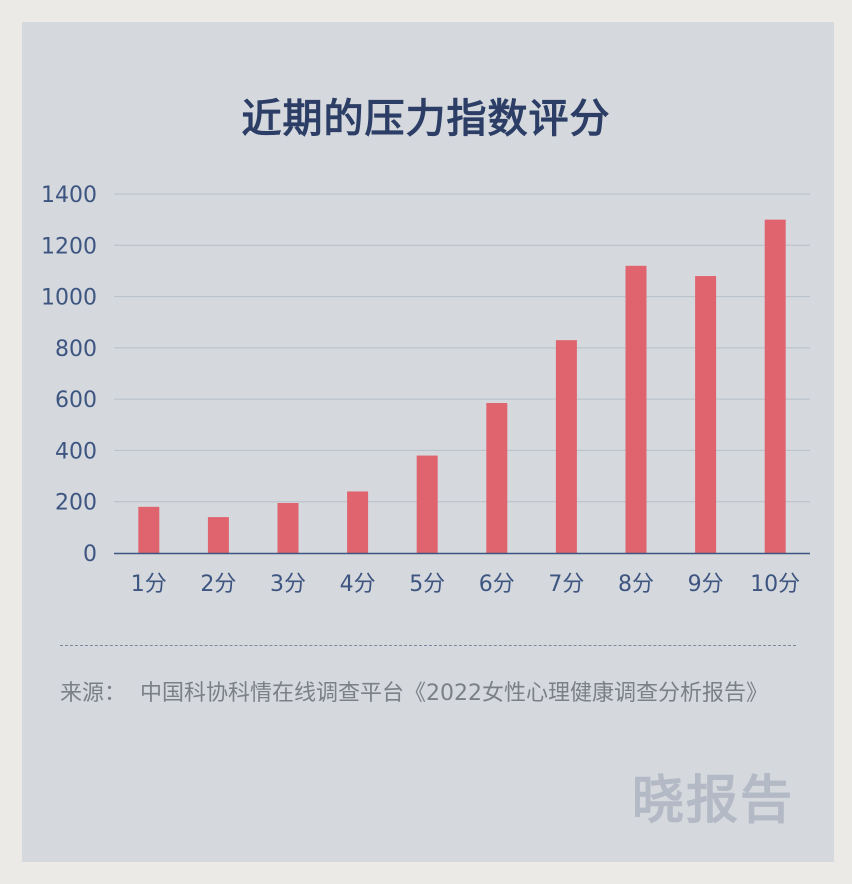 This screenshot has width=852, height=884. What do you see at coordinates (426, 118) in the screenshot?
I see `chart-title: 近期的压力指数评分` at bounding box center [426, 118].